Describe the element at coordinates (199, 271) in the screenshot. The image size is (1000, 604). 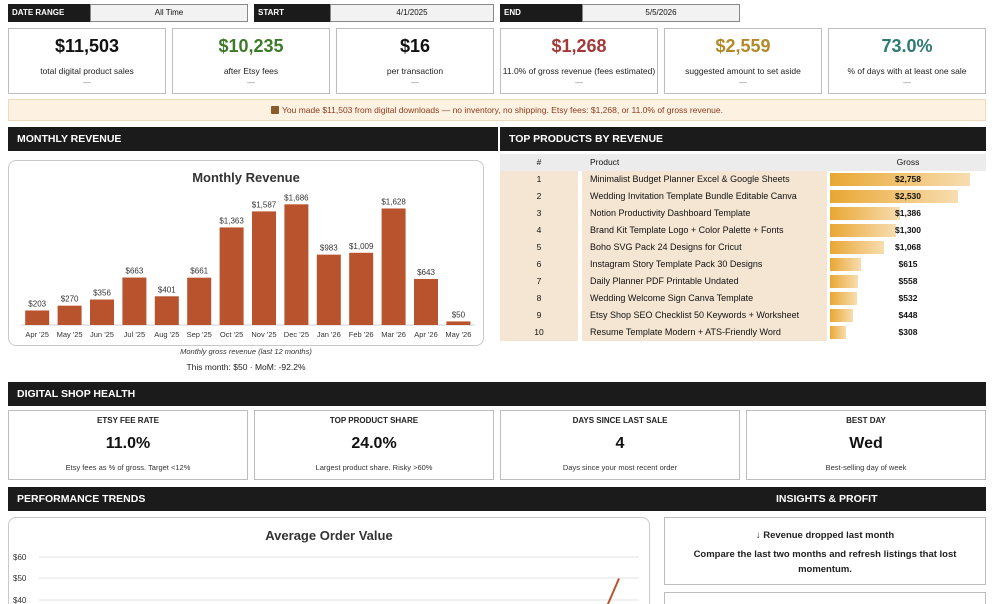
I see `bar-data-label: $661` at that location.